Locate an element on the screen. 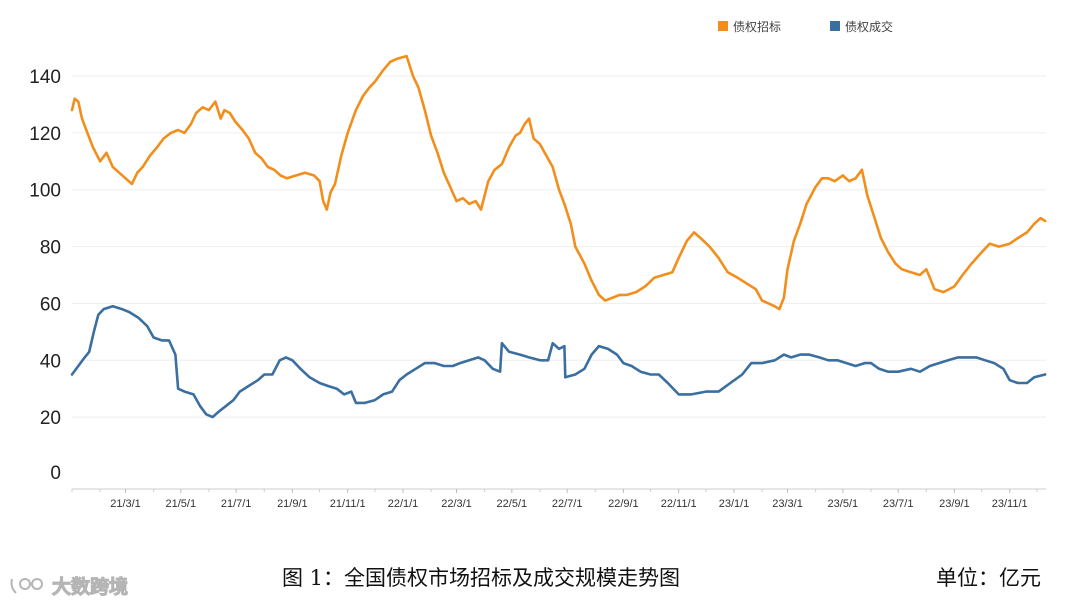 The width and height of the screenshot is (1080, 605). x-tick-label: 23/7/1 is located at coordinates (898, 504).